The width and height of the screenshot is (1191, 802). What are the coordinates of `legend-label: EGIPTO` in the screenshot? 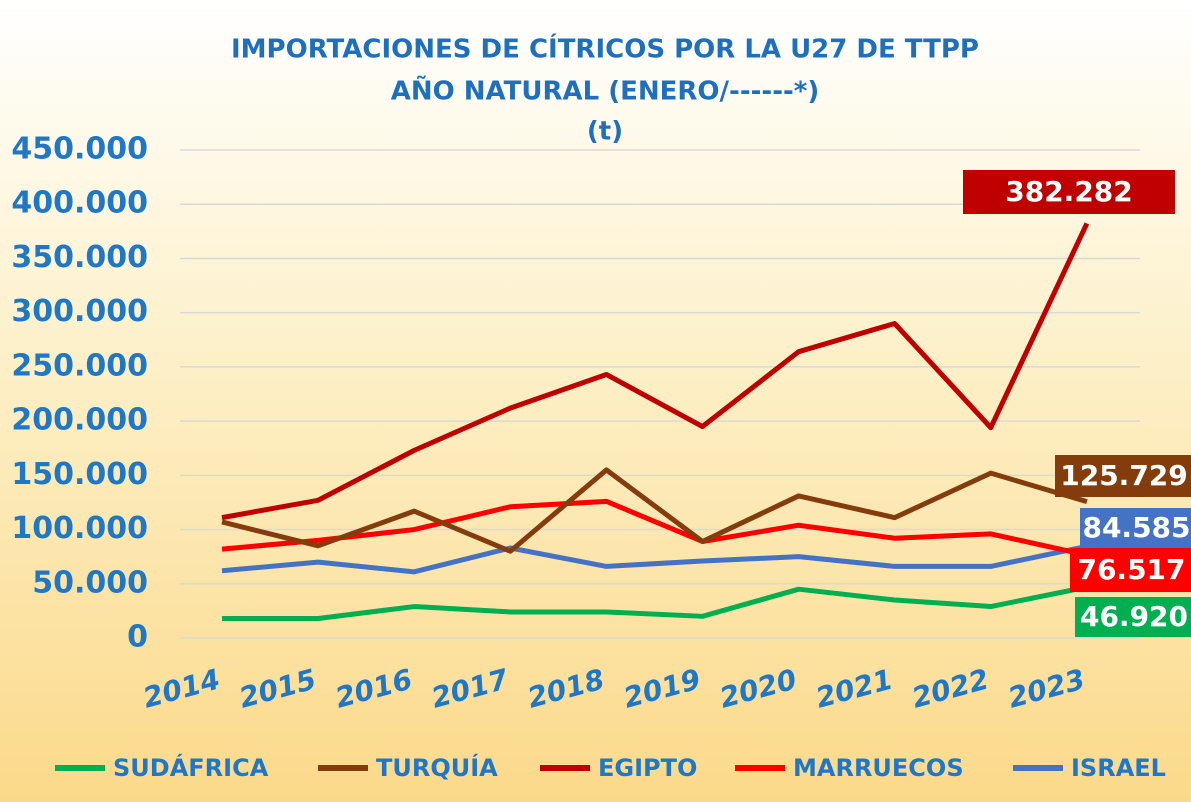 It's located at (647, 768).